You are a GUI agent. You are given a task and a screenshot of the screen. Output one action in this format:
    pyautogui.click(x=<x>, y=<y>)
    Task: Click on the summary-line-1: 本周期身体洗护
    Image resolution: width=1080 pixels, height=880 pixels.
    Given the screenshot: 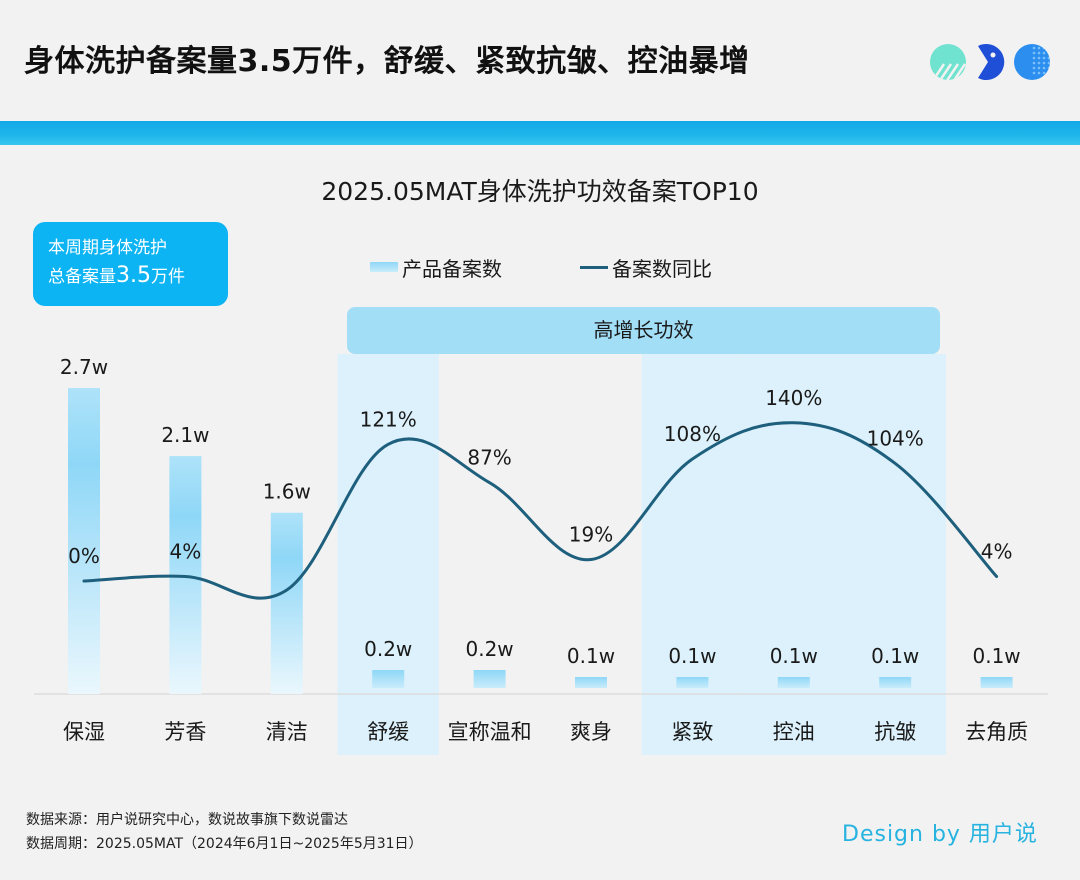 What is the action you would take?
    pyautogui.click(x=107, y=248)
    